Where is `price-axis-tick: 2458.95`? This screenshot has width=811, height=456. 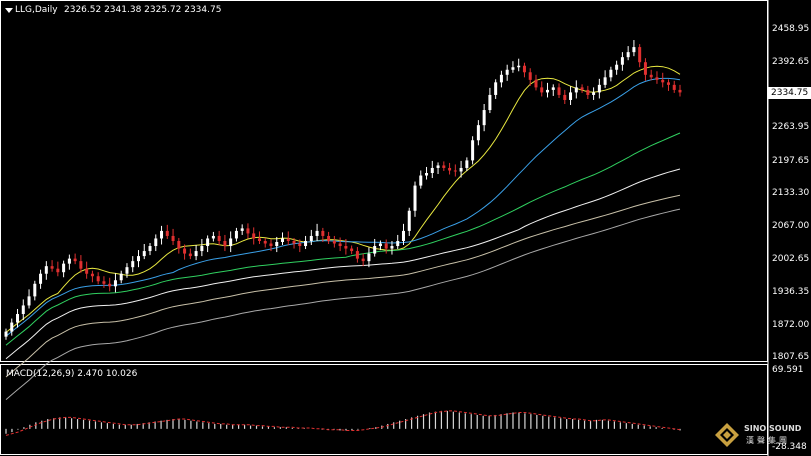
price-axis-tick: 2458.95 is located at coordinates (791, 29).